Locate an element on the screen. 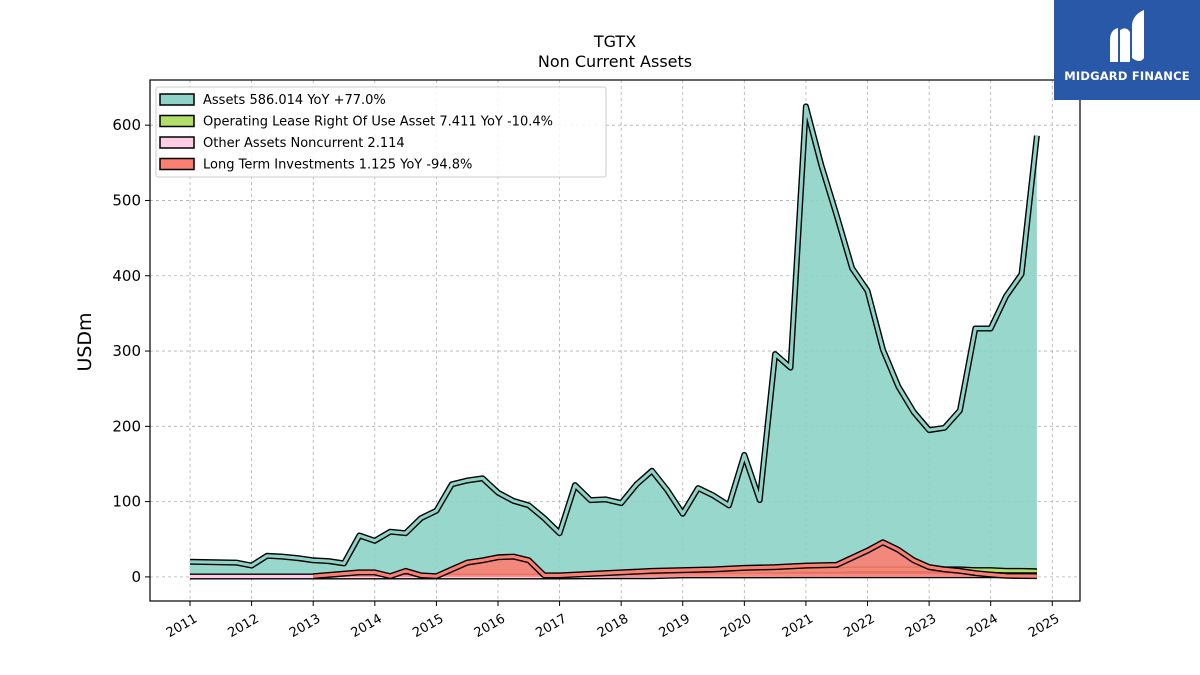 The height and width of the screenshot is (675, 1200). brand-name: MIDGARD FINANCE is located at coordinates (1127, 76).